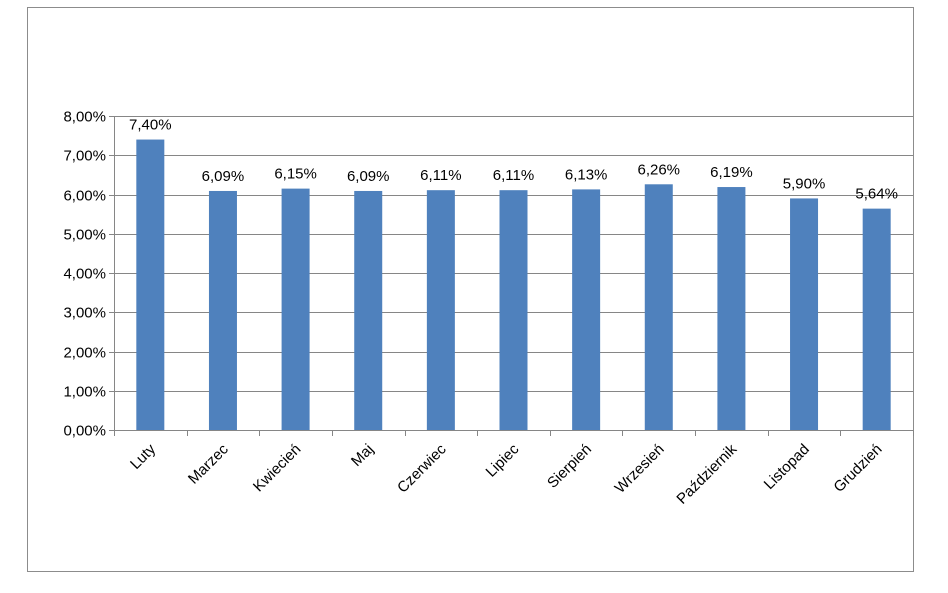  Describe the element at coordinates (658, 169) in the screenshot. I see `data-label: 6,26%` at that location.